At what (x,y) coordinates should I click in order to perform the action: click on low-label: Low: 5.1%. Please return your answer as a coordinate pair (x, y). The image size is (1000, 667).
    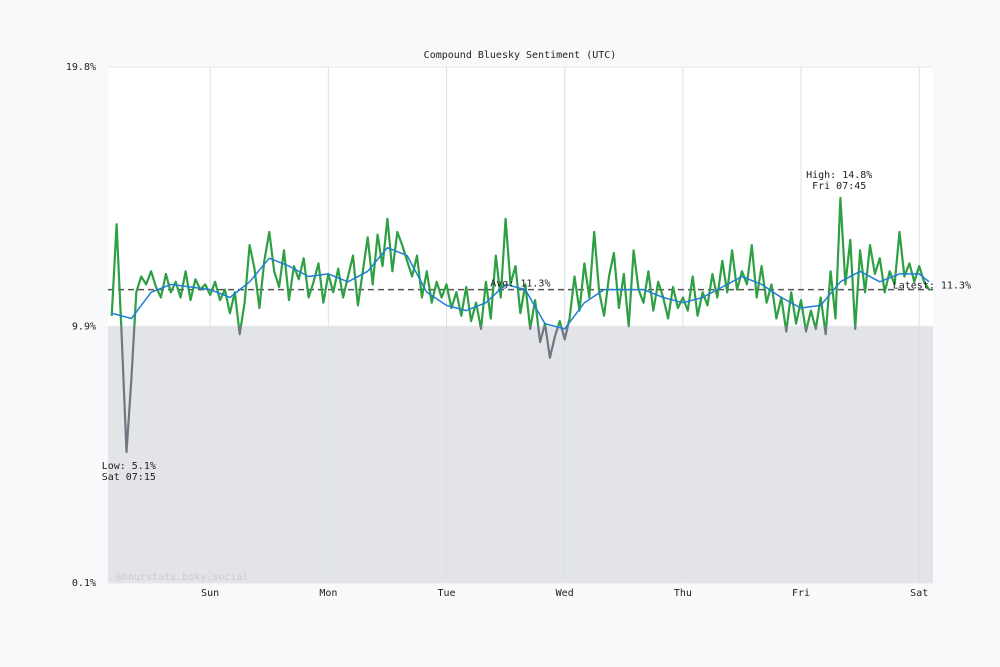
    Looking at the image, I should click on (129, 466).